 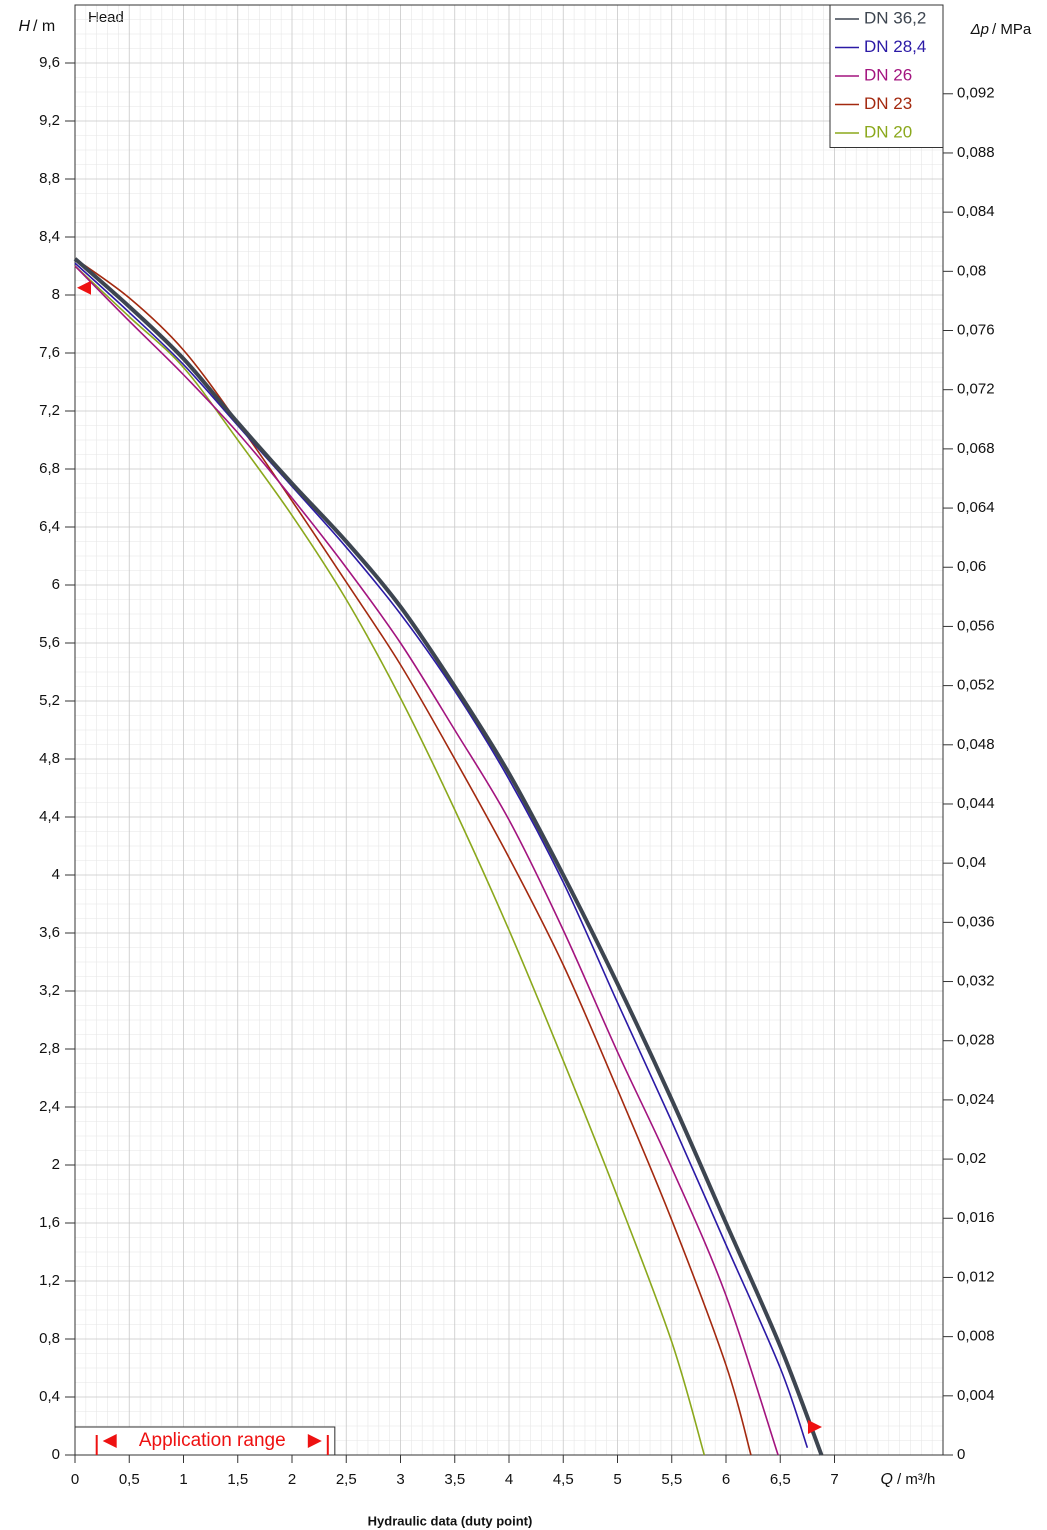 I want to click on y-tick-label: 4,8, so click(x=49, y=758).